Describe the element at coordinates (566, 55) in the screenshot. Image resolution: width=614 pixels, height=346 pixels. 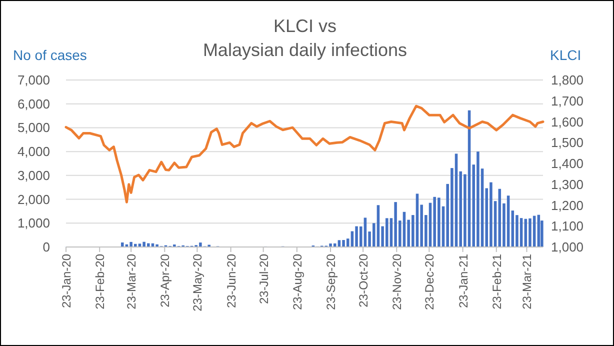
I see `y2-axis-title: KLCI` at that location.